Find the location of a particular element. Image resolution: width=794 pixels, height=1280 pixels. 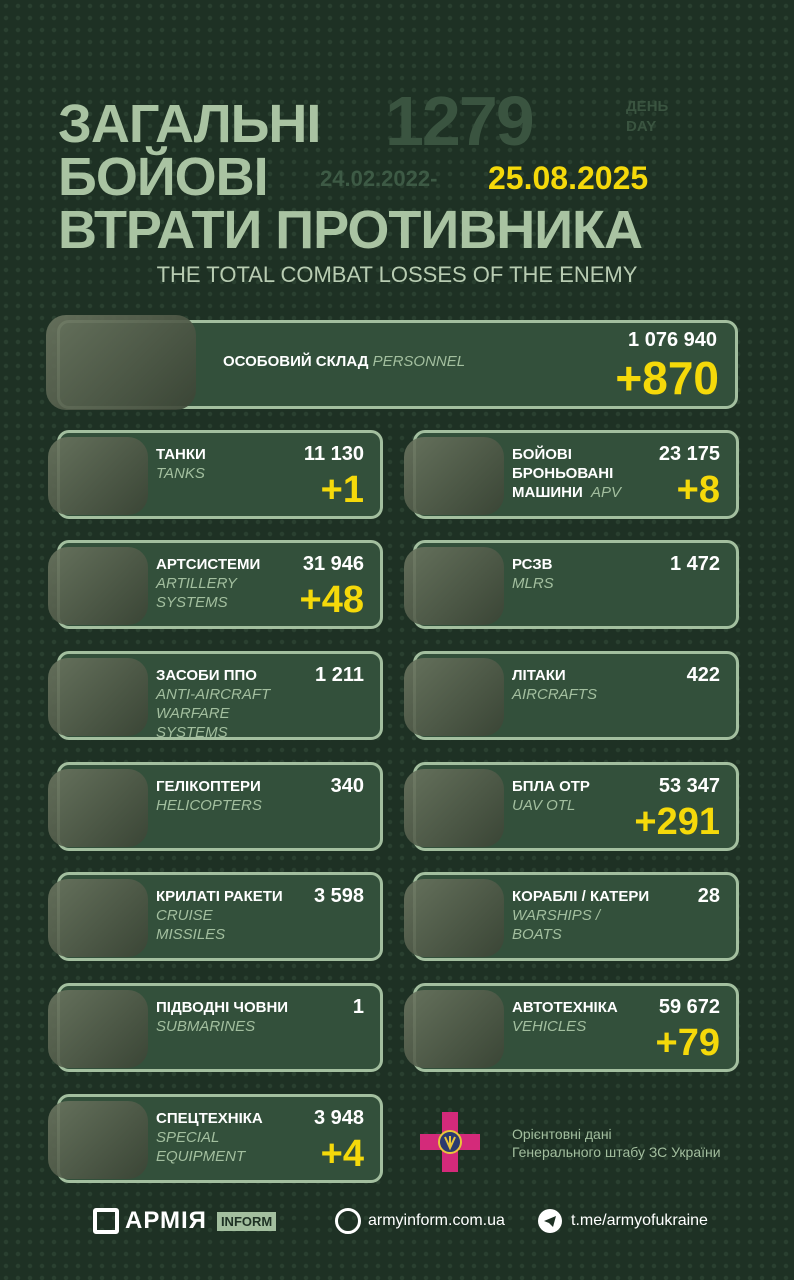

personnel-image is located at coordinates (121, 362).